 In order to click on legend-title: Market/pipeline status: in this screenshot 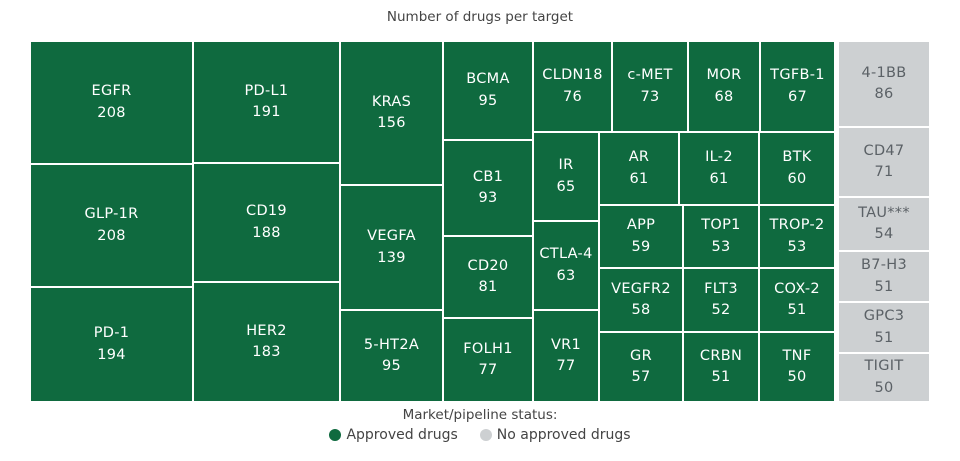, I will do `click(480, 415)`.